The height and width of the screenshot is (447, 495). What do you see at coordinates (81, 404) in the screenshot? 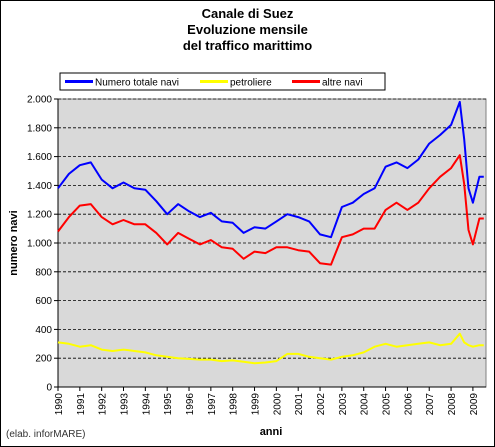
I see `x-tick-label: 1991` at bounding box center [81, 404].